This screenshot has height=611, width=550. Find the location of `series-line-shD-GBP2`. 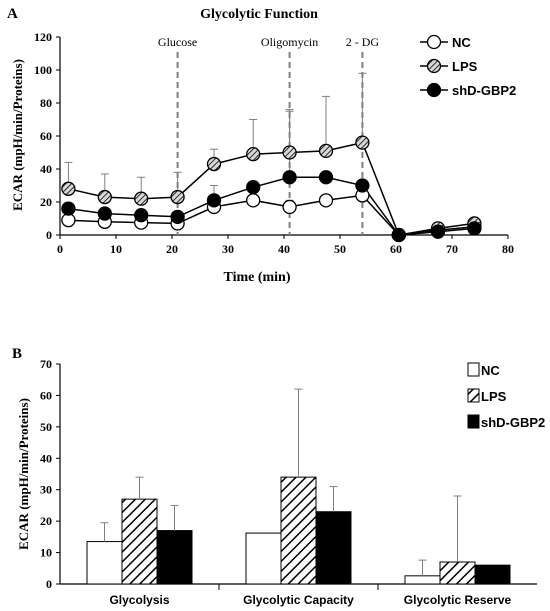

series-line-shD-GBP2 is located at coordinates (271, 206).